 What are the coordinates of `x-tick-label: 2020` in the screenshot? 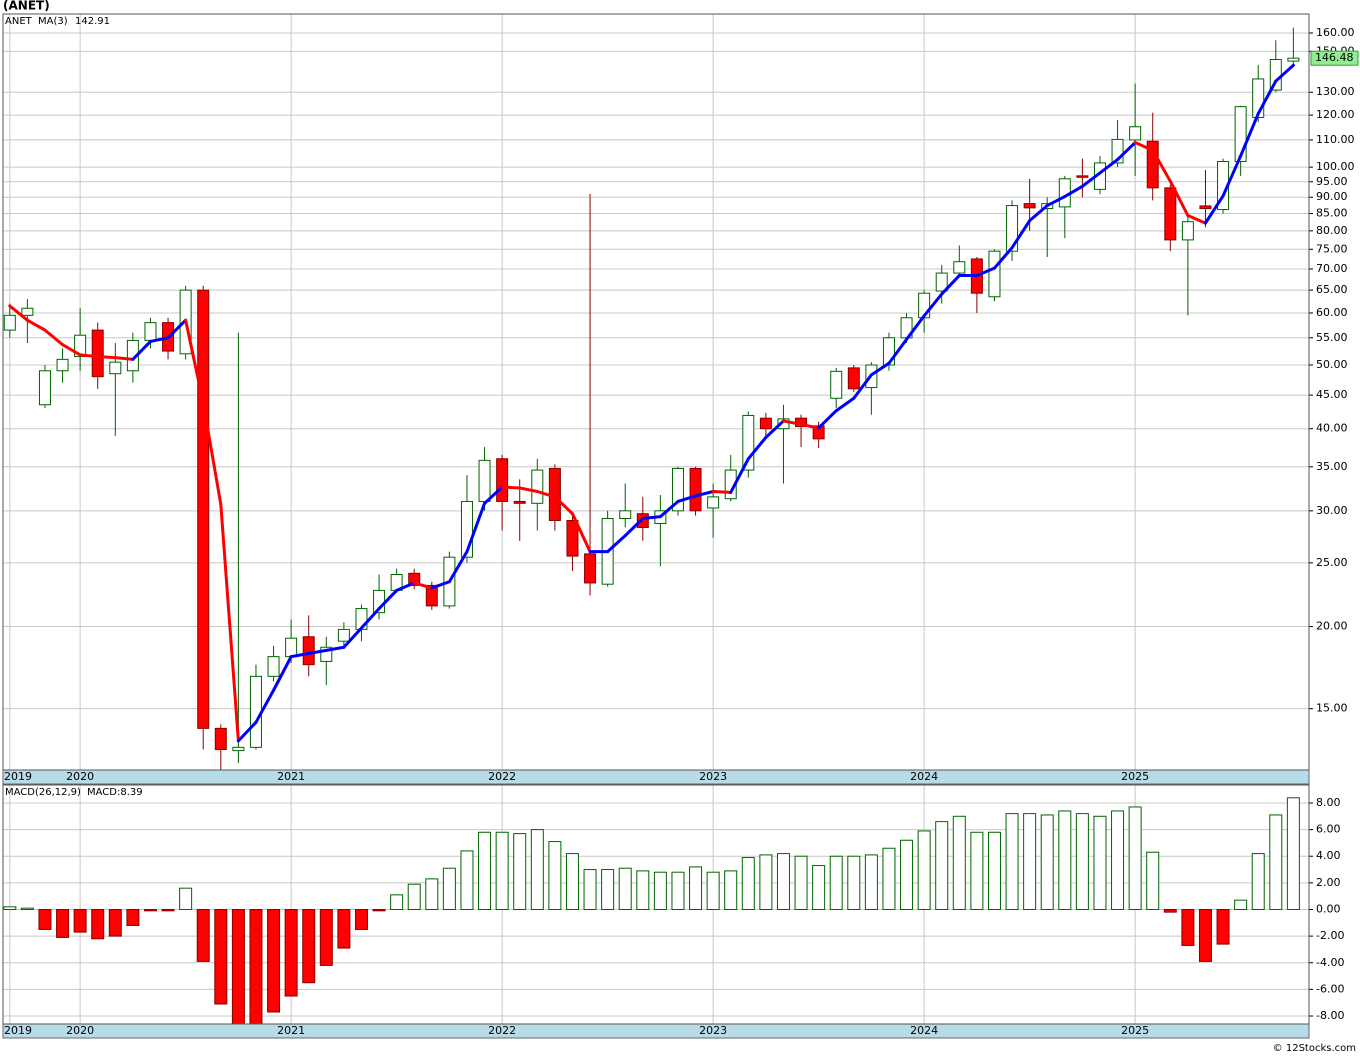 It's located at (80, 776).